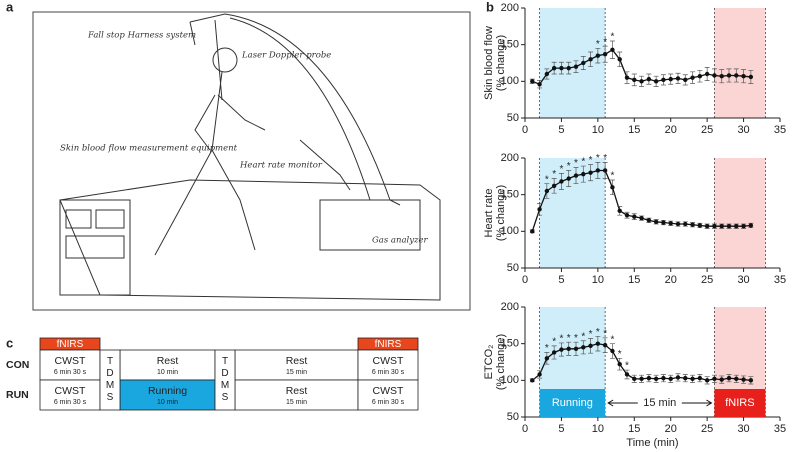 The height and width of the screenshot is (452, 792). Describe the element at coordinates (110, 219) in the screenshot. I see `monitor` at that location.